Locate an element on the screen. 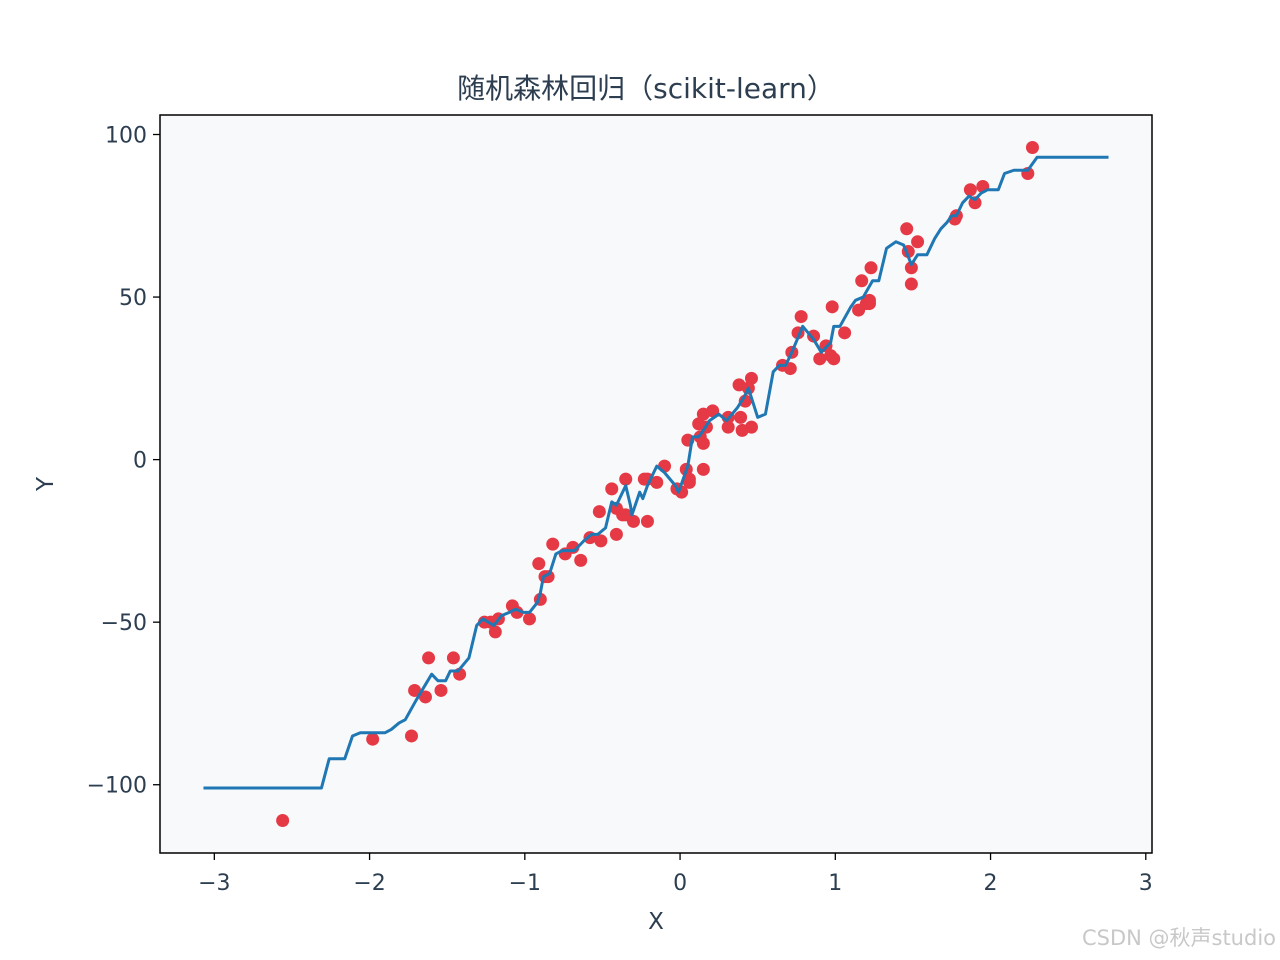  y-tick-label: 100 is located at coordinates (126, 136).